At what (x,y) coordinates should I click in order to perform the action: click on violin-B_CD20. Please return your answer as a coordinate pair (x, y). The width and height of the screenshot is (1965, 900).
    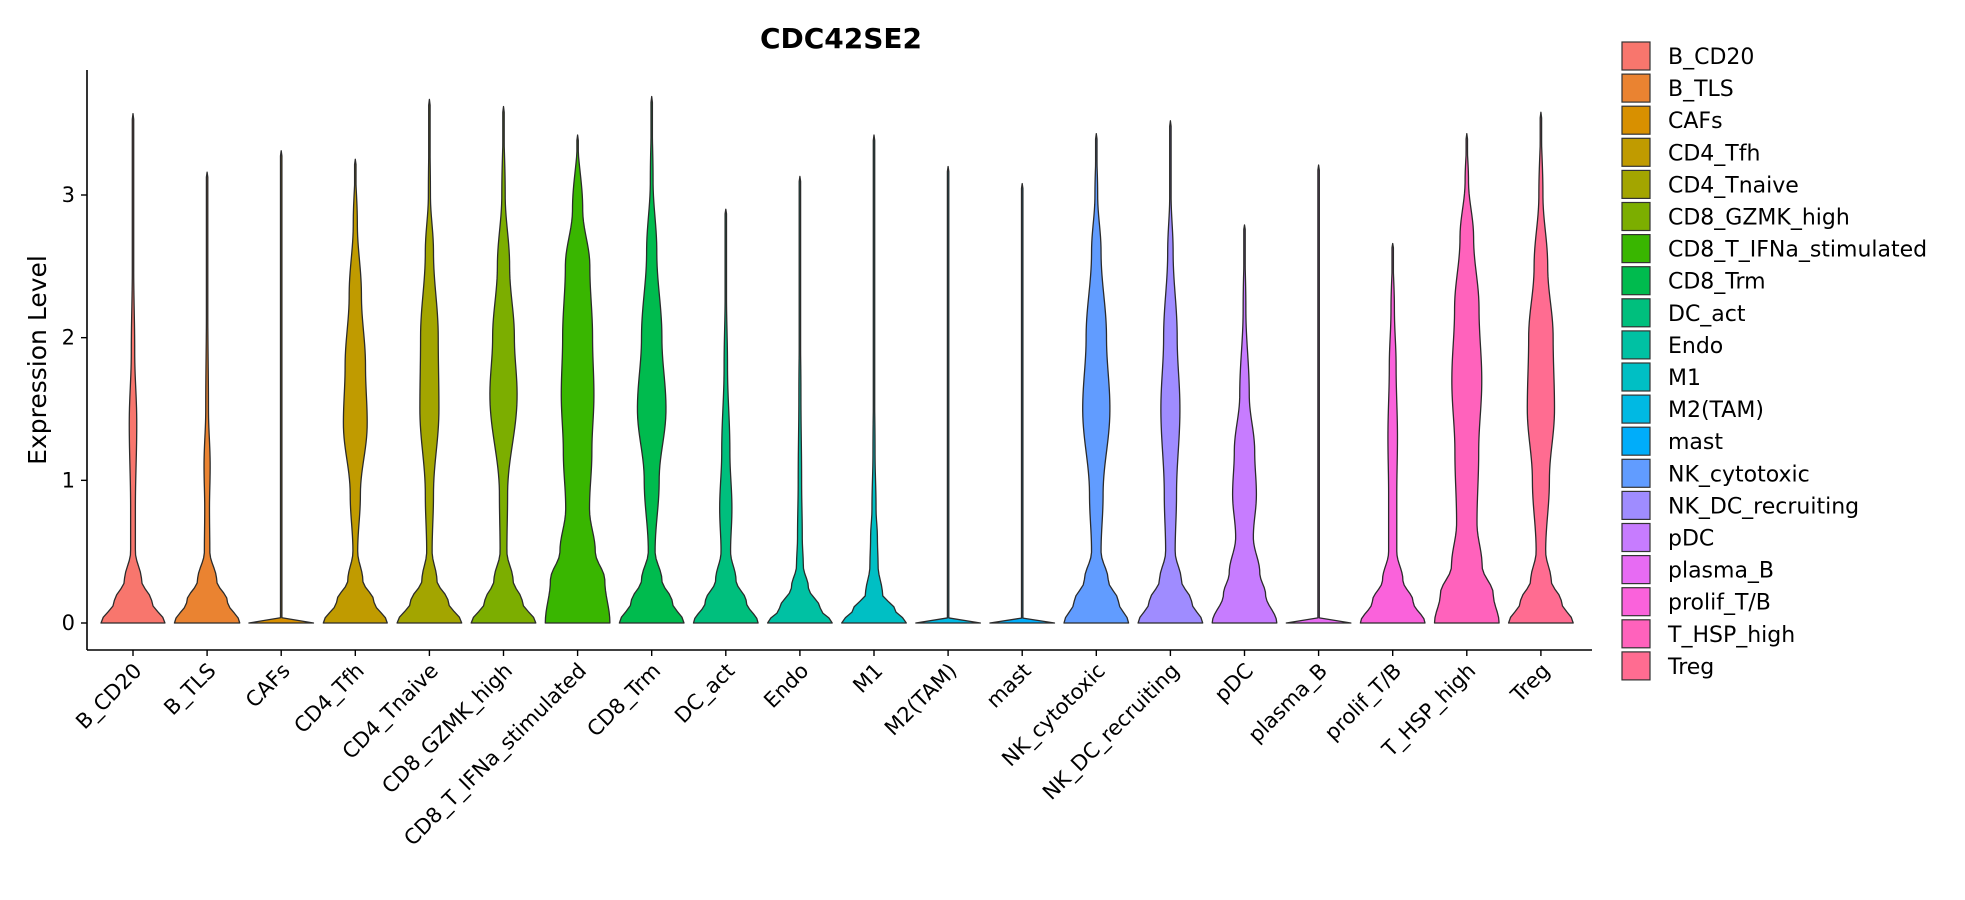
    Looking at the image, I should click on (133, 368).